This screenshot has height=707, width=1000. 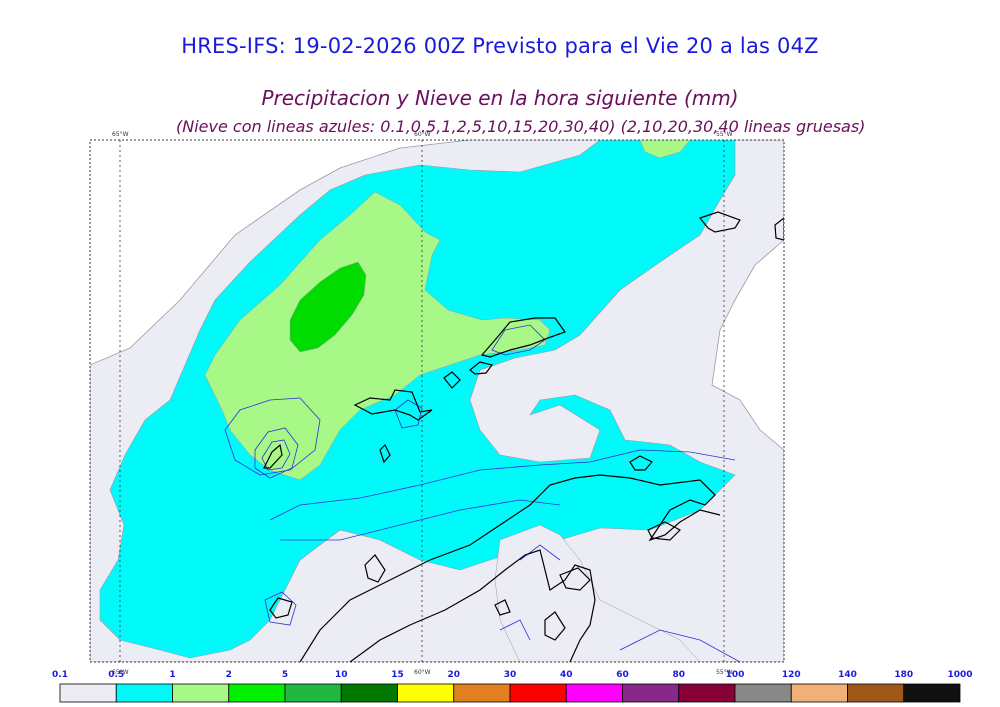 What do you see at coordinates (791, 675) in the screenshot?
I see `legend-label: 120` at bounding box center [791, 675].